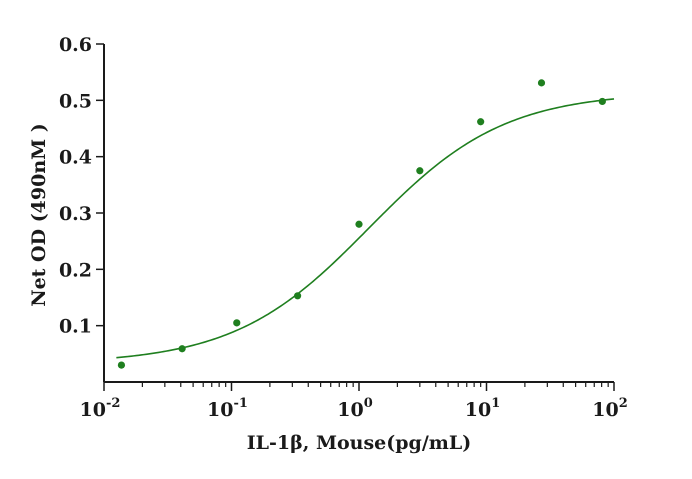  I want to click on x-tick-label: 10⁻¹, so click(227, 408).